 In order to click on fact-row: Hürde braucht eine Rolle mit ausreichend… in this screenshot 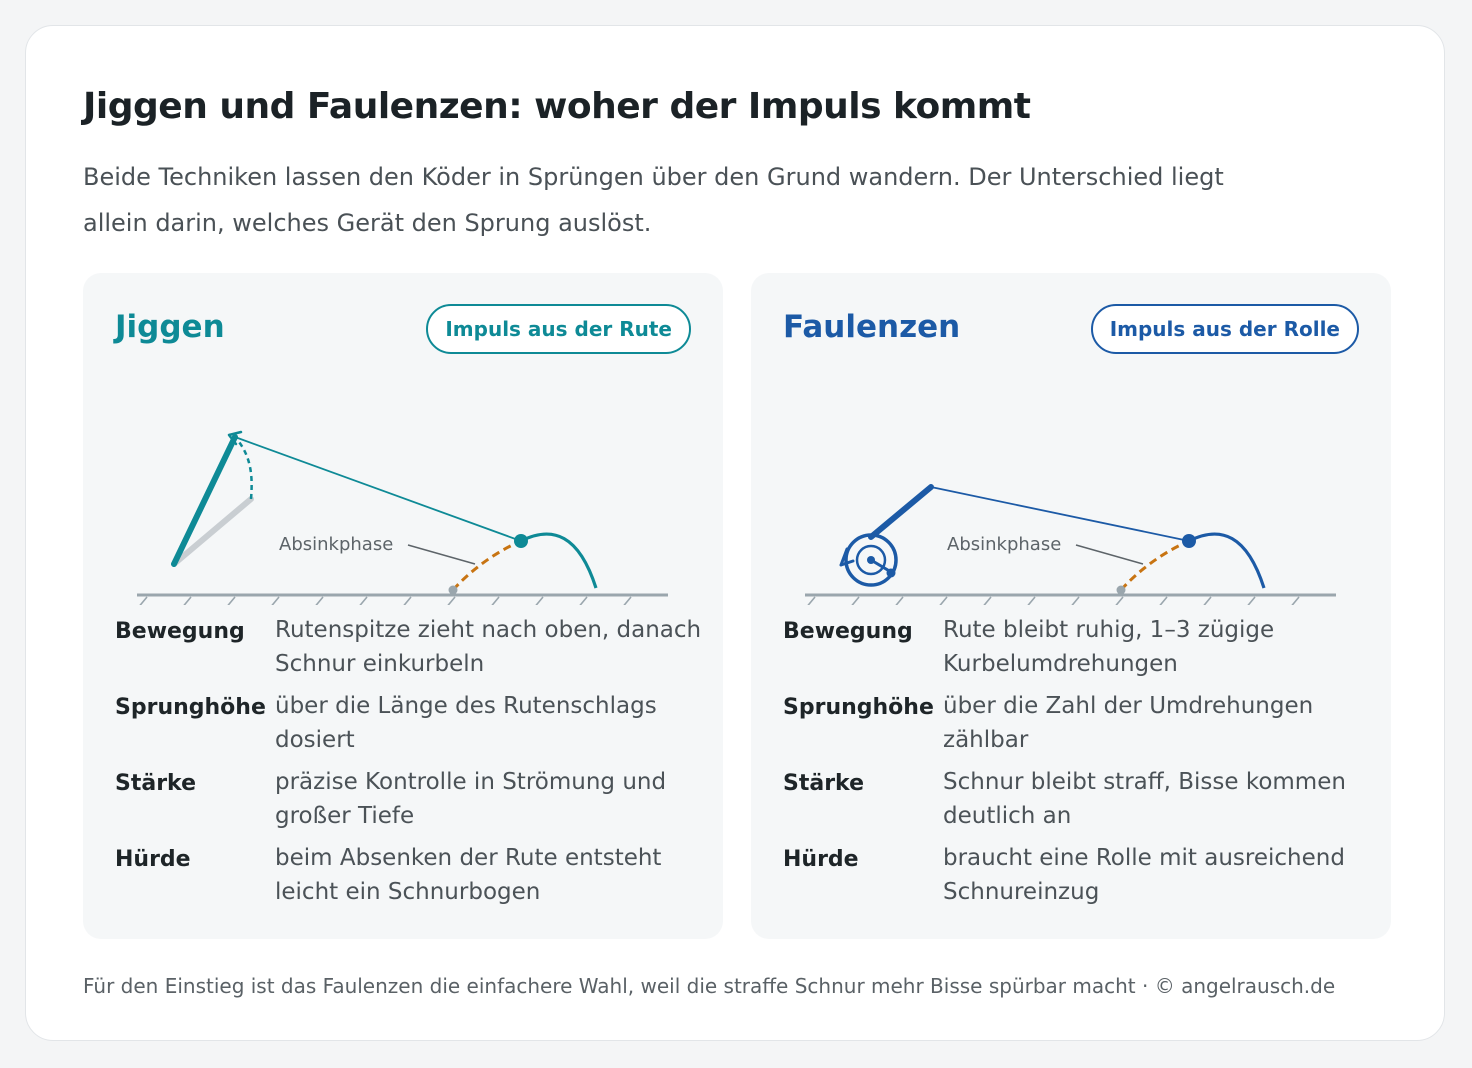, I will do `click(1078, 875)`.